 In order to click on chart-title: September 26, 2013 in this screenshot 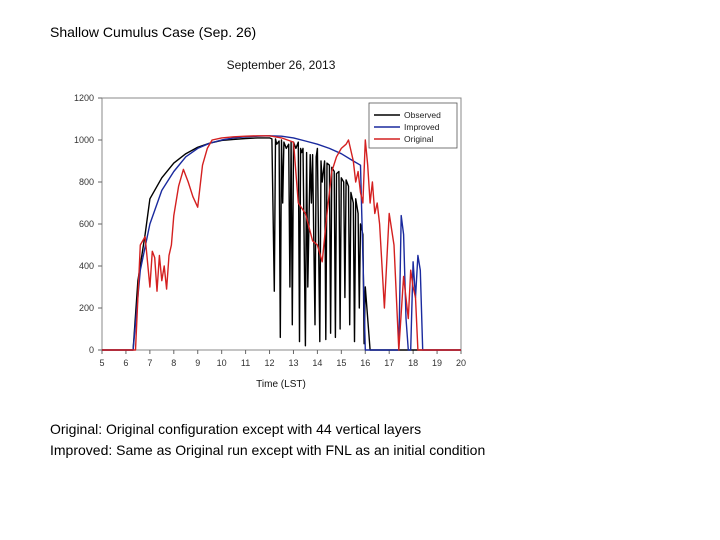, I will do `click(281, 65)`.